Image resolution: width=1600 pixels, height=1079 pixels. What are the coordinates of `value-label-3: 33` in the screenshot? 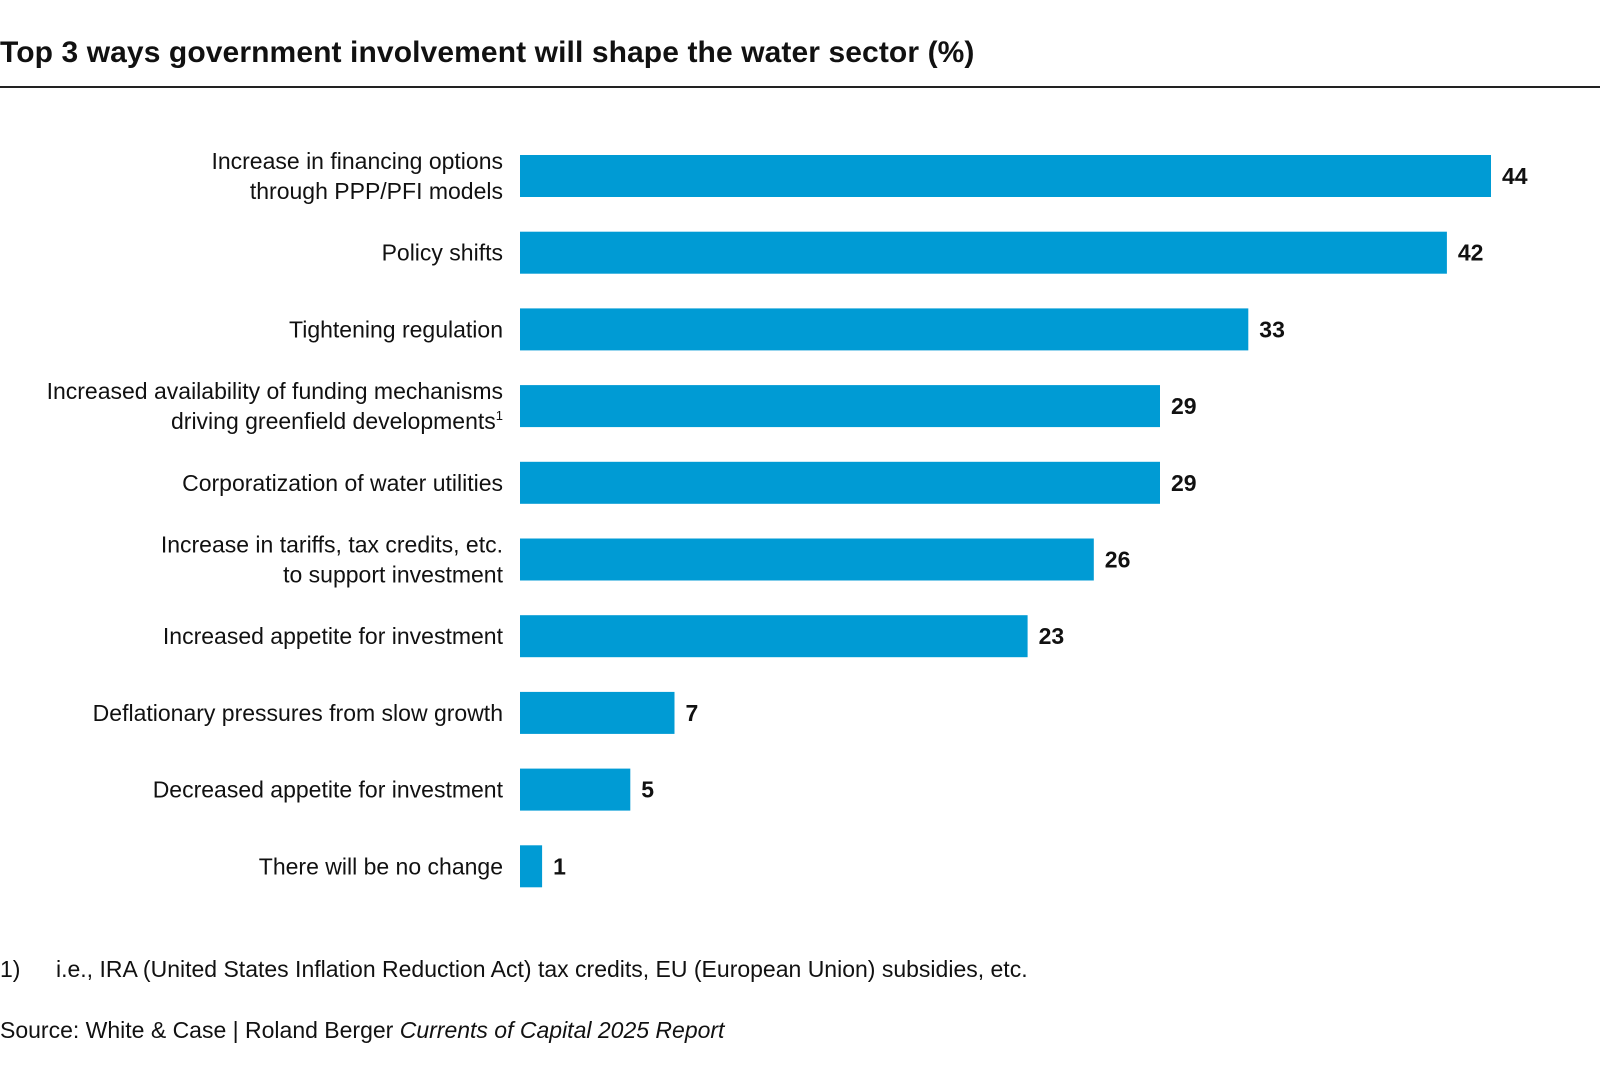 It's located at (1272, 329).